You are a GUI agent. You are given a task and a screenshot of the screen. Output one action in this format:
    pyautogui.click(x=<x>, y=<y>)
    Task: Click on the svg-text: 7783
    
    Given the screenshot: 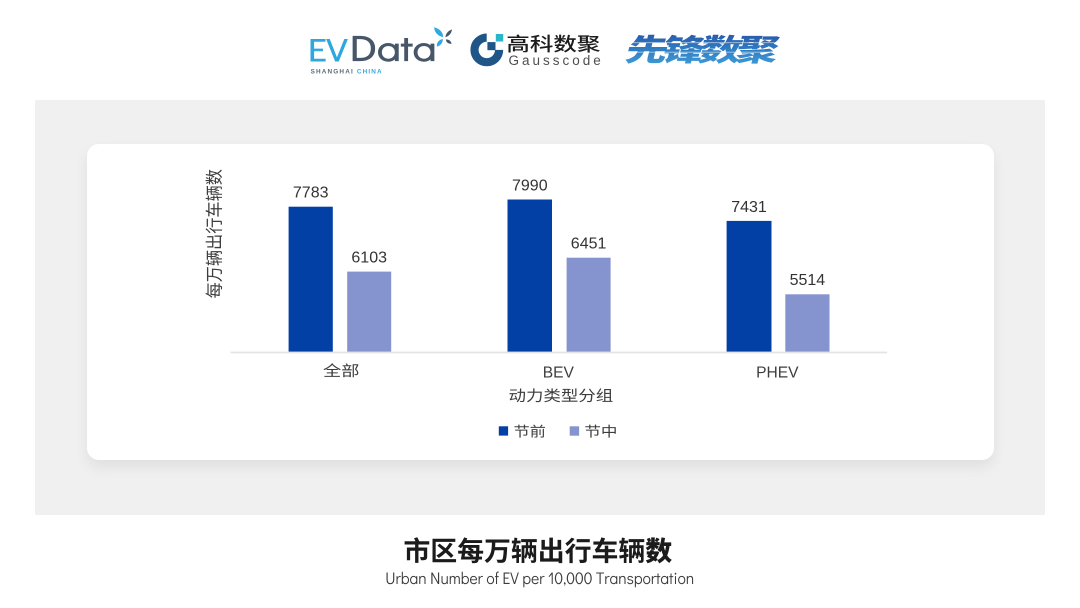 What is the action you would take?
    pyautogui.click(x=311, y=193)
    